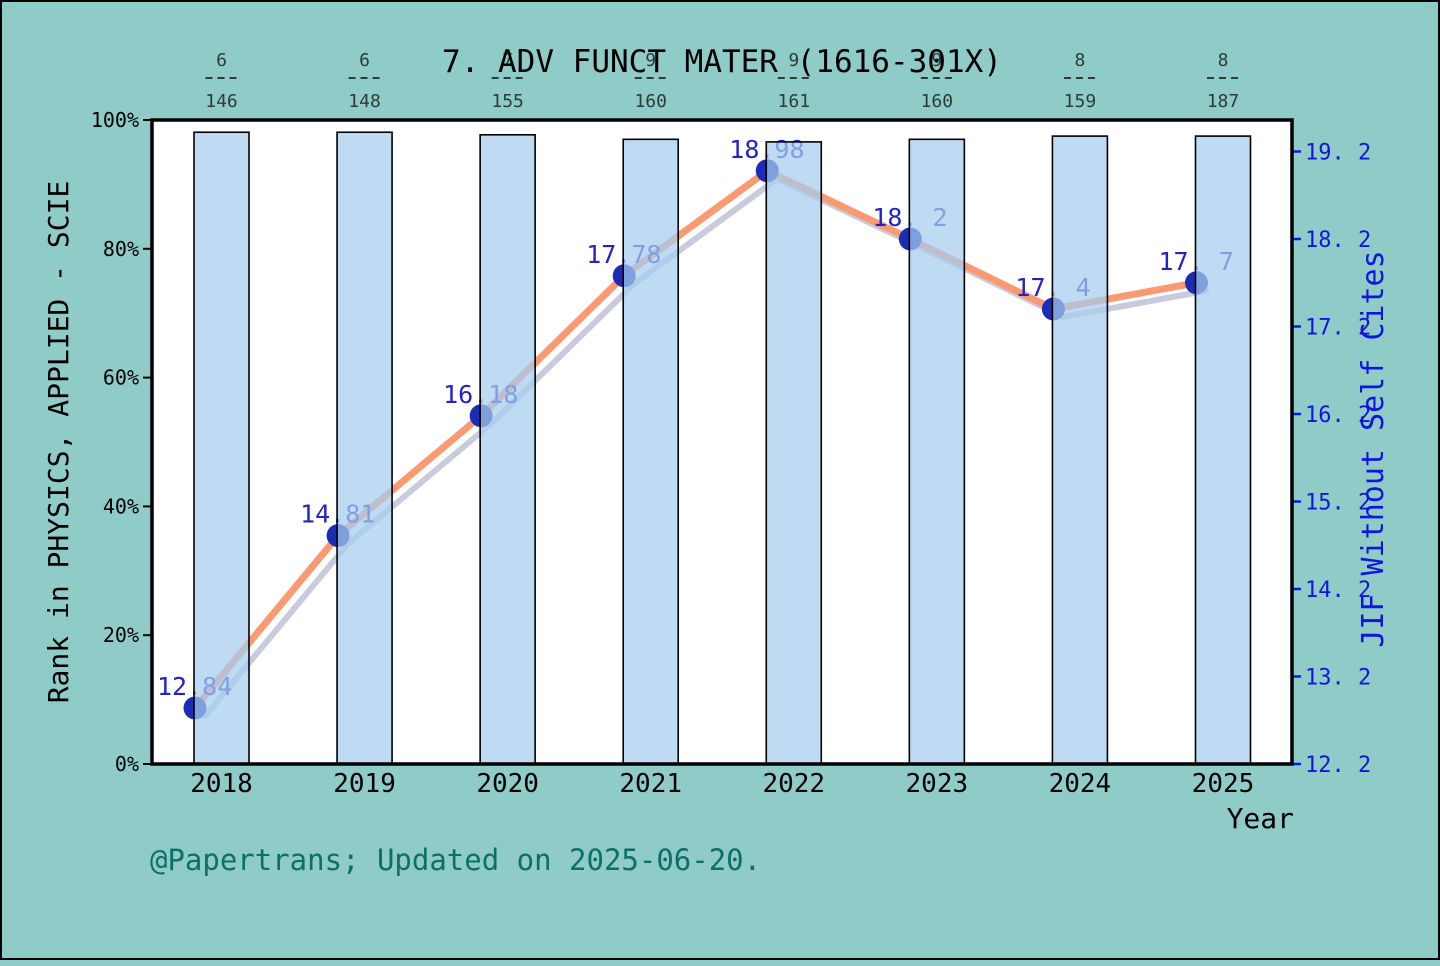 The image size is (1440, 966). I want to click on x-axis-year-label: 2021, so click(650, 784).